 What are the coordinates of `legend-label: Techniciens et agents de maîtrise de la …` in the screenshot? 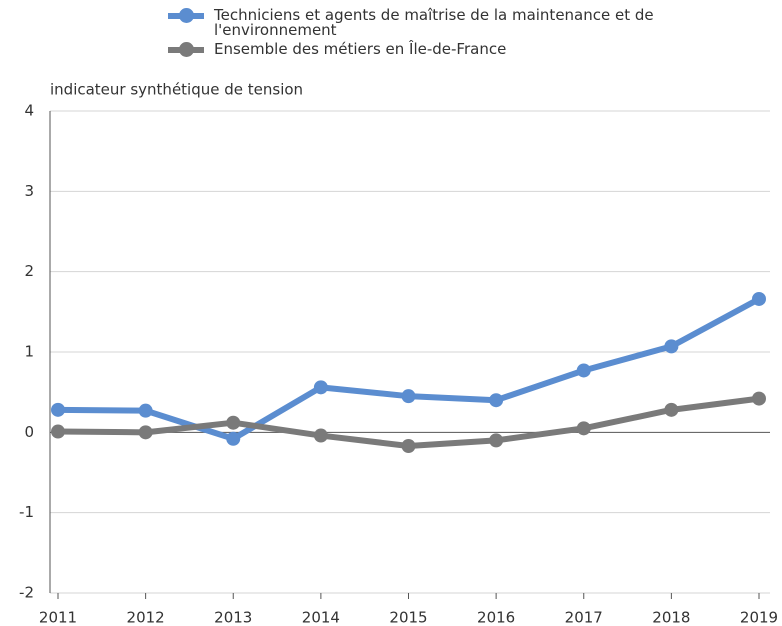 It's located at (434, 22).